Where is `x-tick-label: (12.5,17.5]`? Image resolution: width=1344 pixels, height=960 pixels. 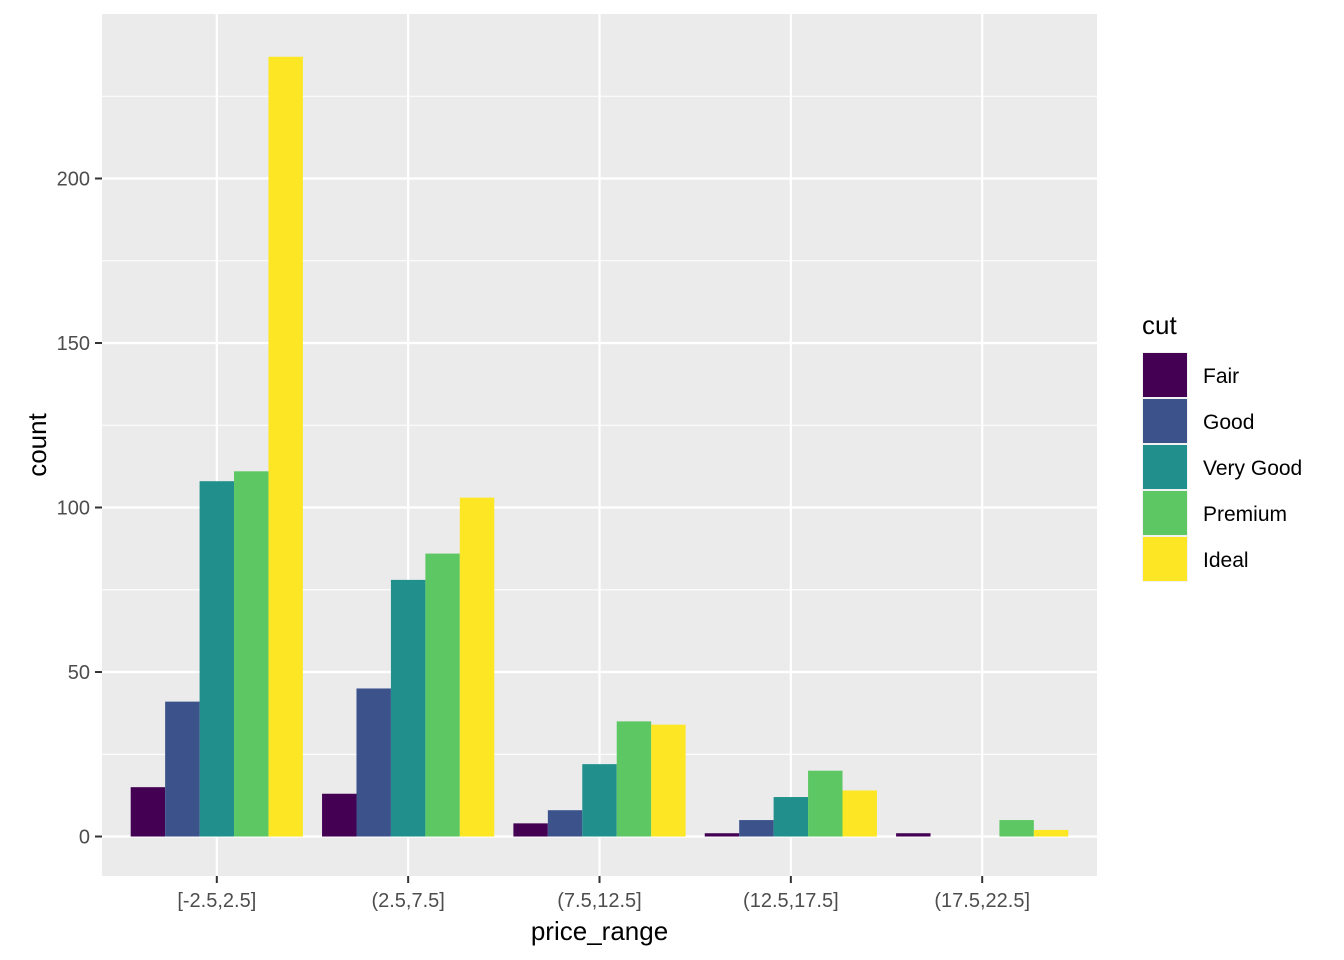 x-tick-label: (12.5,17.5] is located at coordinates (791, 901).